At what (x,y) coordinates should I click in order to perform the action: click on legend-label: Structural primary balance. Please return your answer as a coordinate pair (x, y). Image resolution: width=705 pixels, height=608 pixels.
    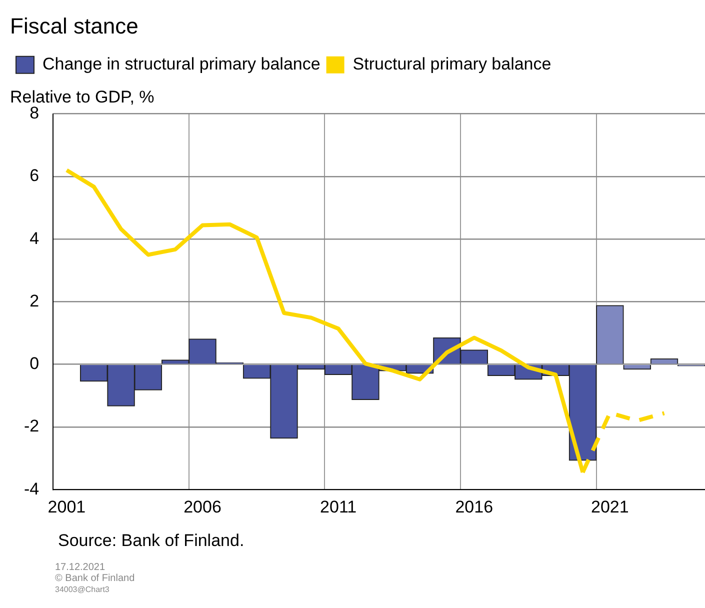
    Looking at the image, I should click on (452, 64).